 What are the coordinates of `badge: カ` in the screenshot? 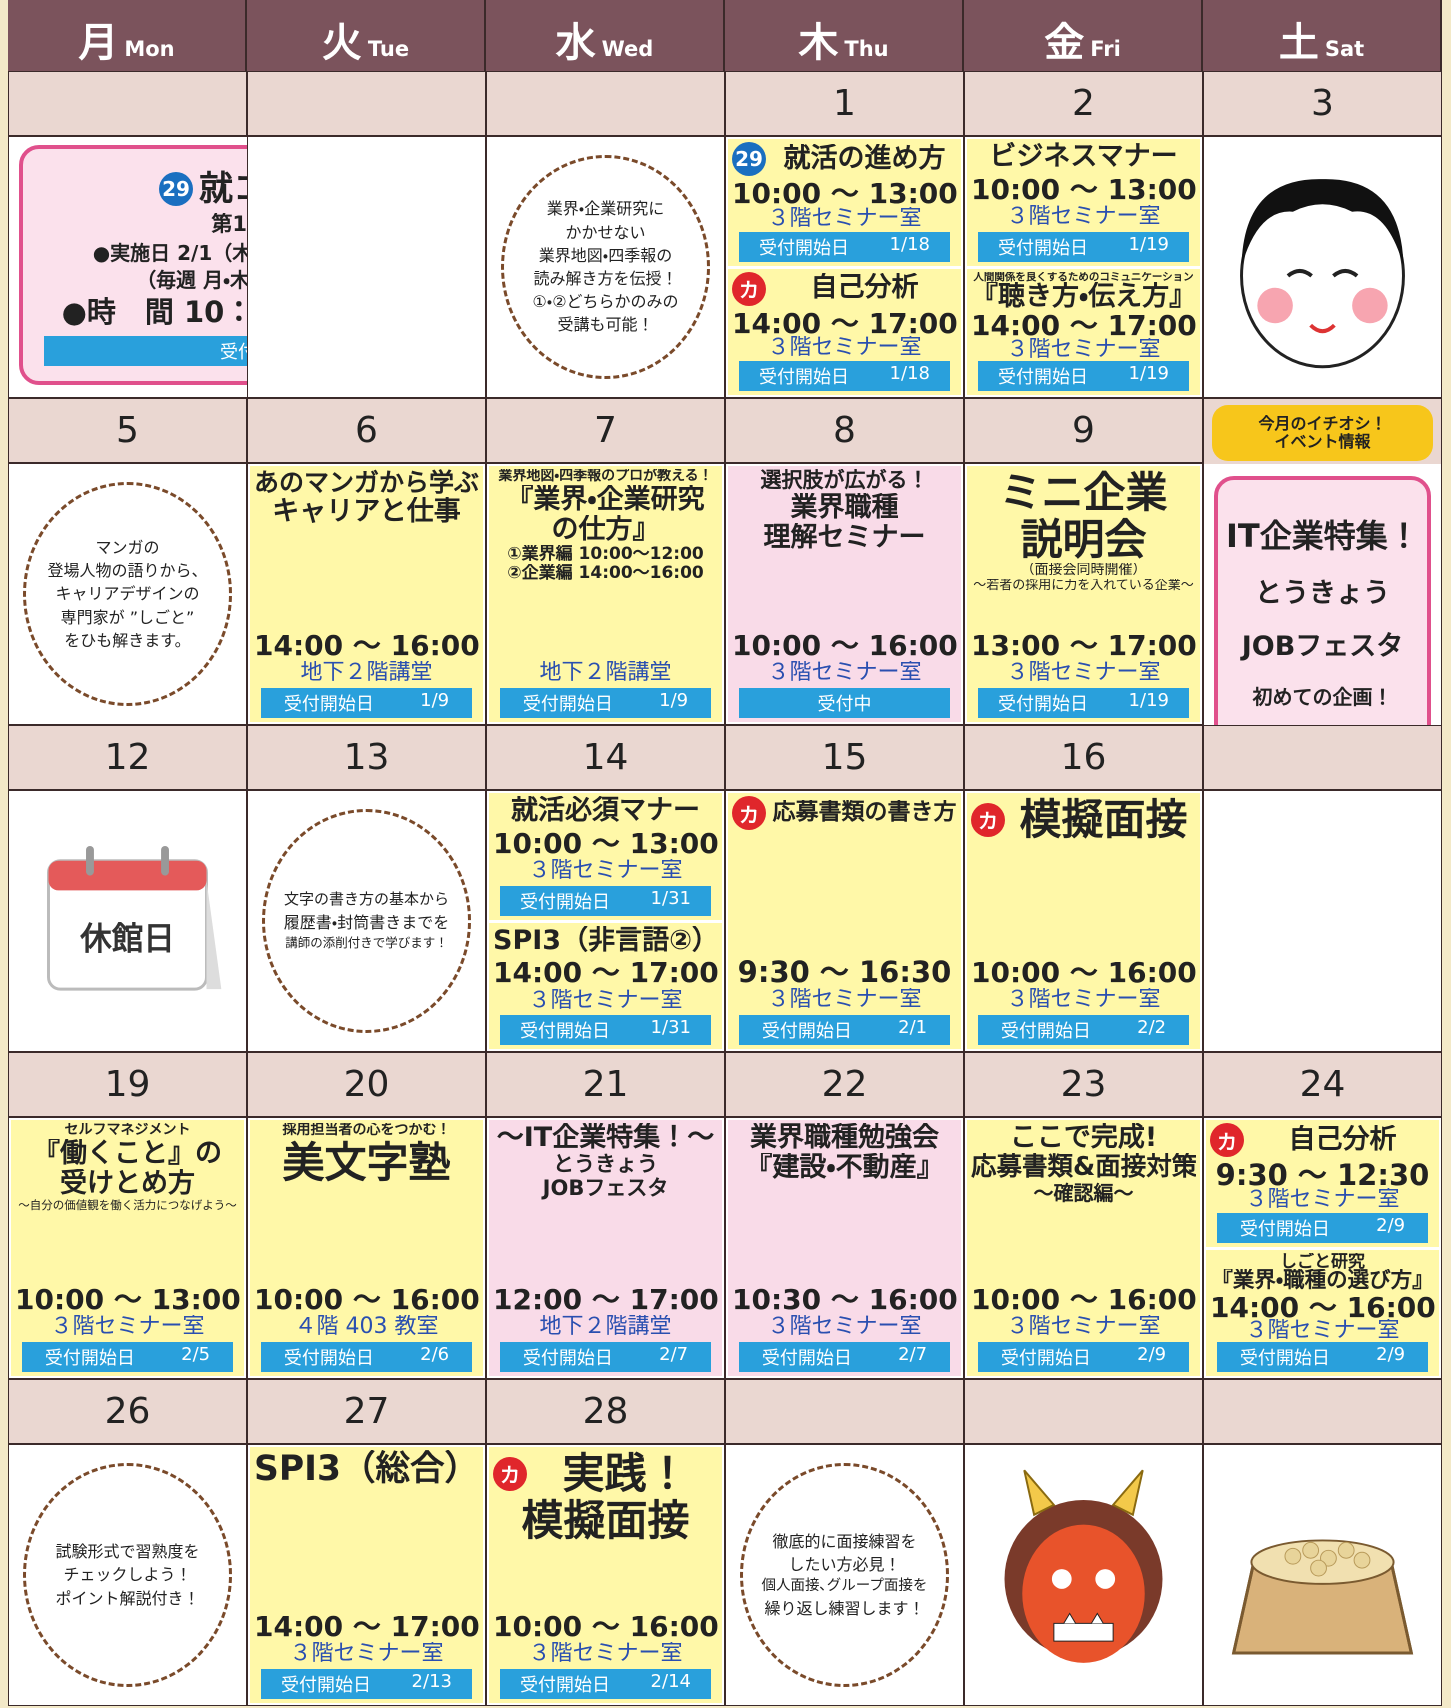 It's located at (749, 813).